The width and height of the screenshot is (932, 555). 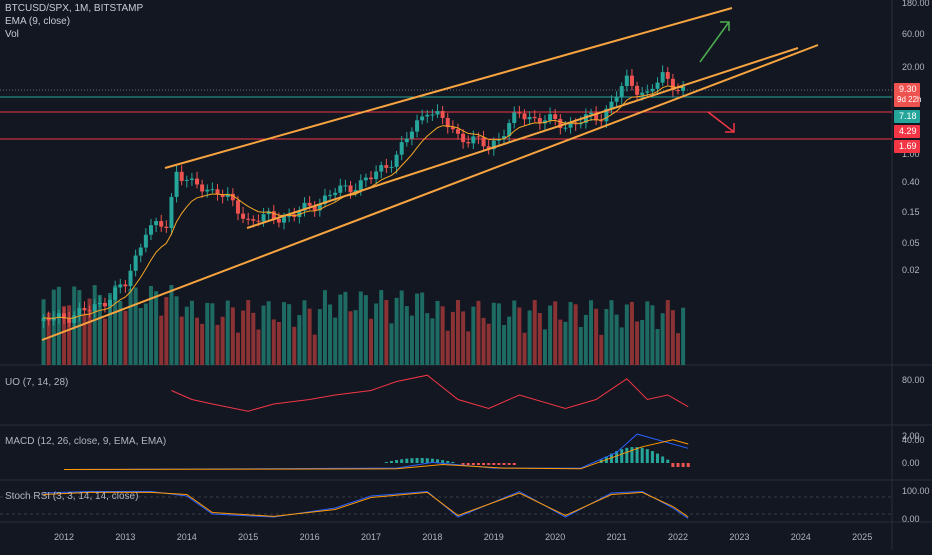 What do you see at coordinates (907, 131) in the screenshot?
I see `red-price-label-bg` at bounding box center [907, 131].